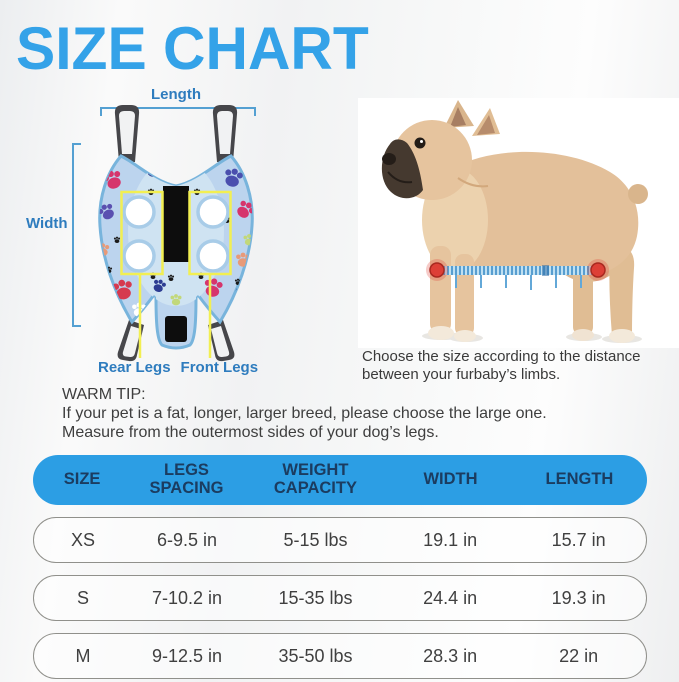  Describe the element at coordinates (186, 479) in the screenshot. I see `col-header-legs-spacing: LEGS SPACING` at that location.